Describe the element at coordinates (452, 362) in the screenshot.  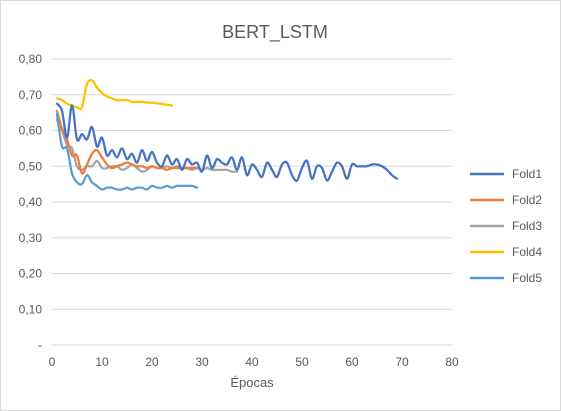
I see `x-tick-label: 80` at that location.